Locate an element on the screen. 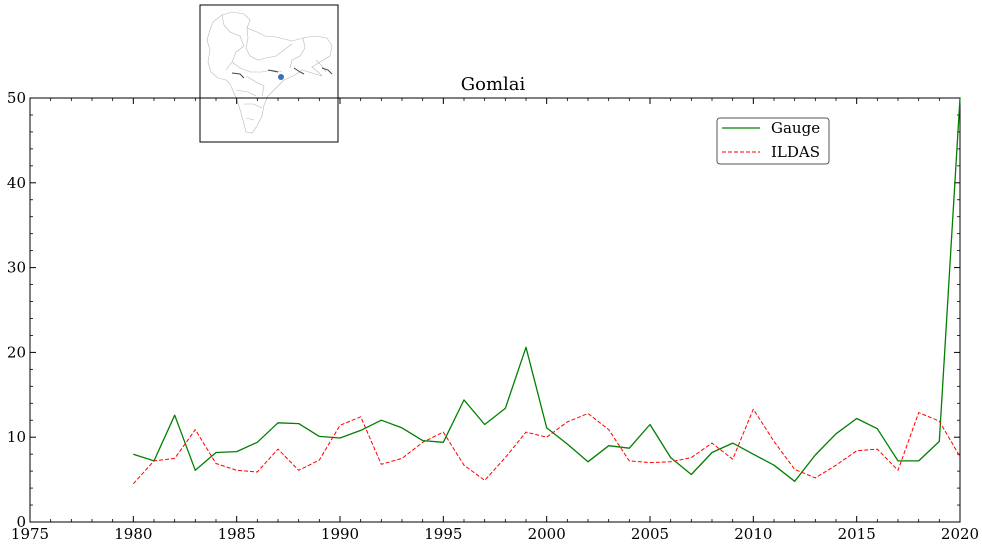 The height and width of the screenshot is (547, 982). x-tick-label: 1995 is located at coordinates (443, 534).